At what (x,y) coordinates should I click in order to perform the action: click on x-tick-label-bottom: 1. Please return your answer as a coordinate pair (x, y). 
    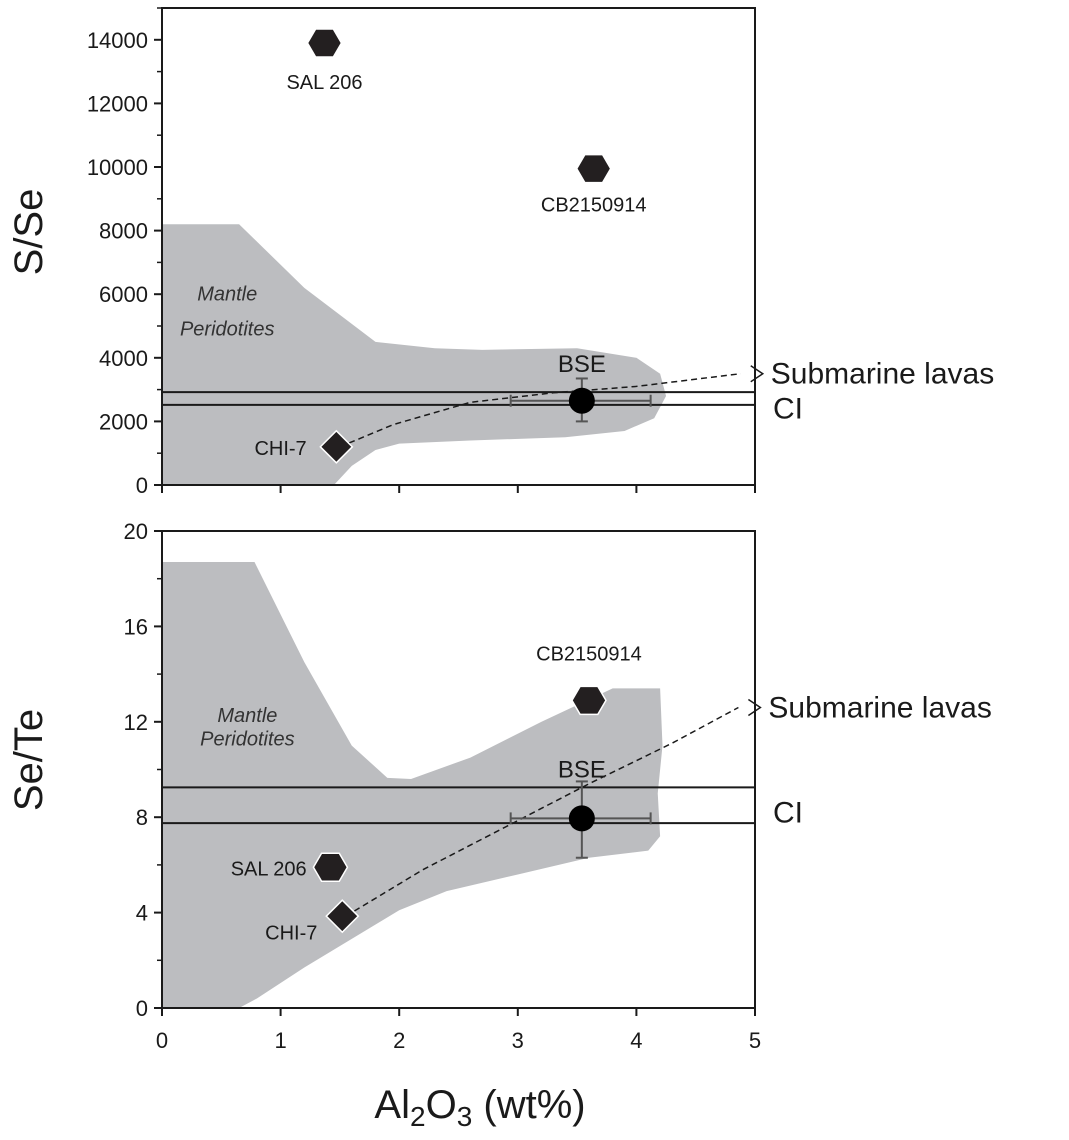
    Looking at the image, I should click on (280, 1040).